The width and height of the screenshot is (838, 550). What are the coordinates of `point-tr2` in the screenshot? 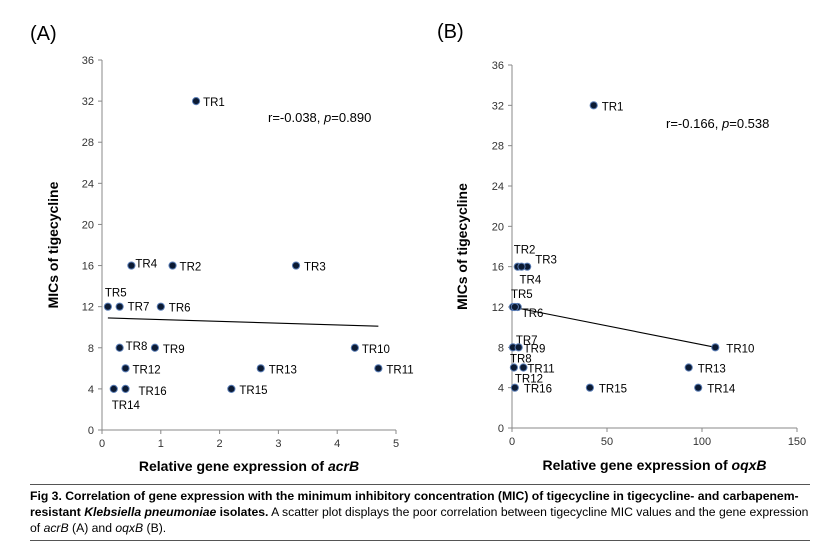 It's located at (172, 265).